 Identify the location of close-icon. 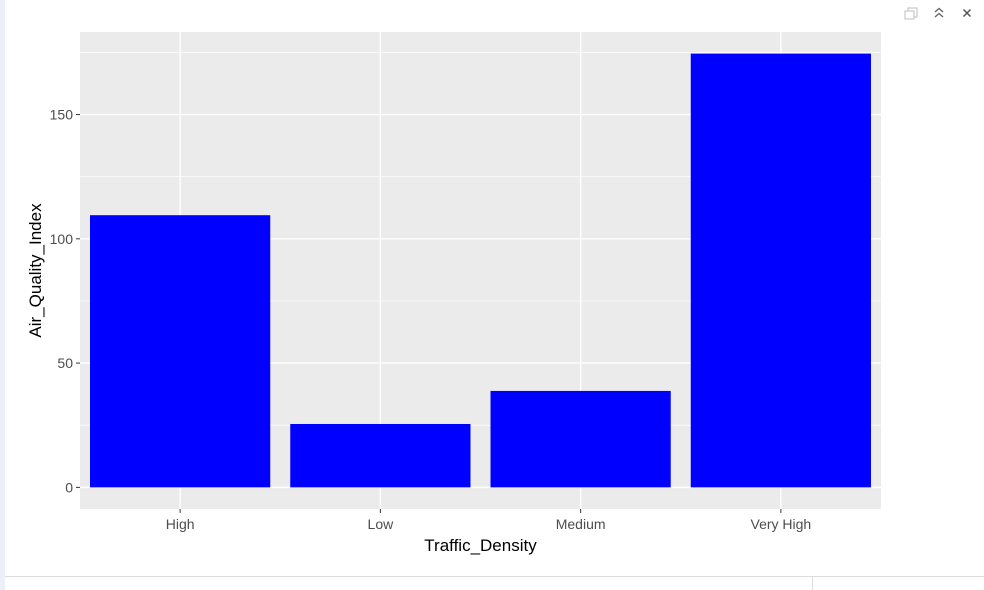
(967, 13).